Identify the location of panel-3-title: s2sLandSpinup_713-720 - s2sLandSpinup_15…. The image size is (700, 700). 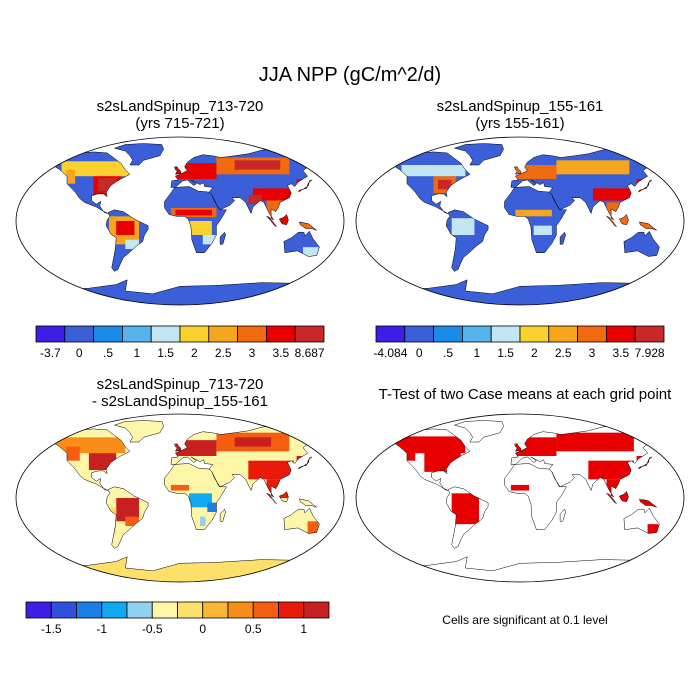
(180, 393).